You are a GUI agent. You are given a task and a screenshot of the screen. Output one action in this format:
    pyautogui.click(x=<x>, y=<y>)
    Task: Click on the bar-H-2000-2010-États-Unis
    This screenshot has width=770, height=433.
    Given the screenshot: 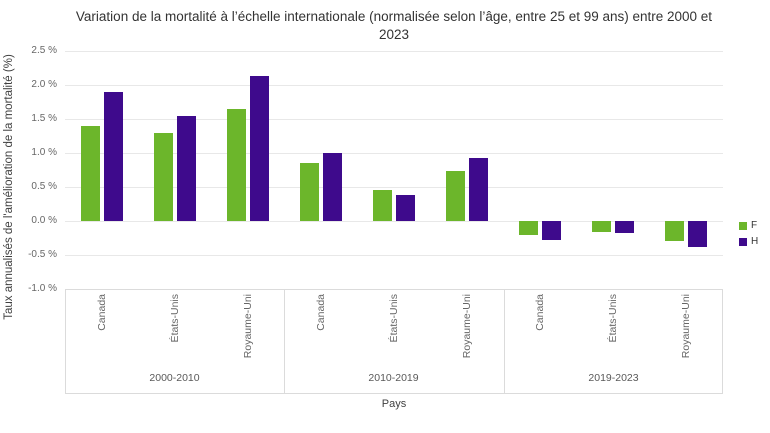 What is the action you would take?
    pyautogui.click(x=186, y=168)
    